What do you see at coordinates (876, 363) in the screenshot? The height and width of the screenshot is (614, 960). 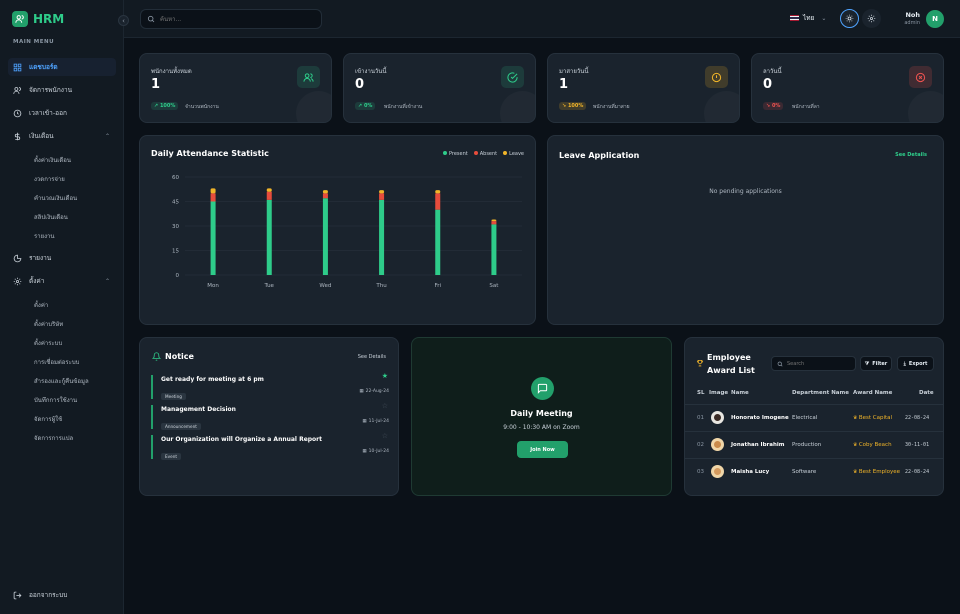 I see `filter-button: ⧩ Filter` at bounding box center [876, 363].